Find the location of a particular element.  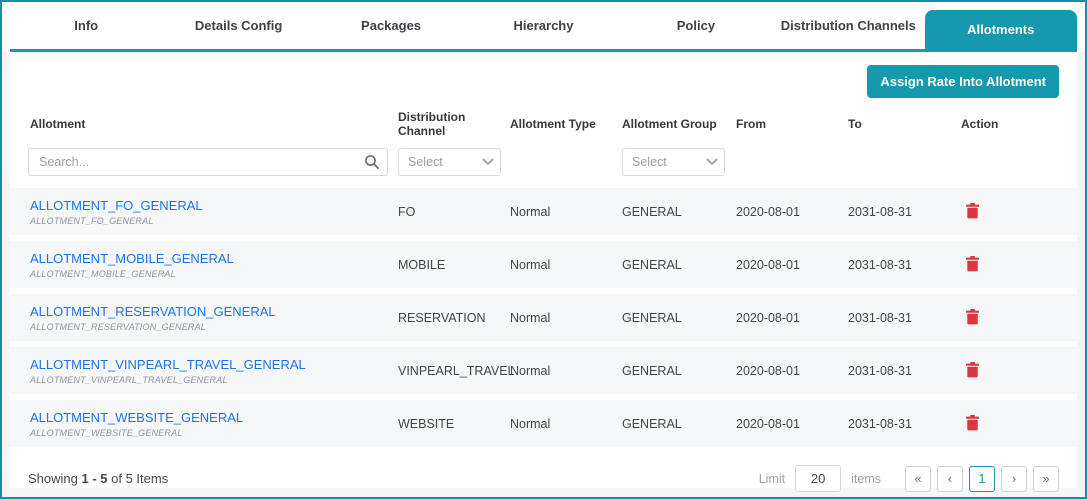

allotment-code: ALLOTMENT_FO_GENERAL is located at coordinates (92, 220).